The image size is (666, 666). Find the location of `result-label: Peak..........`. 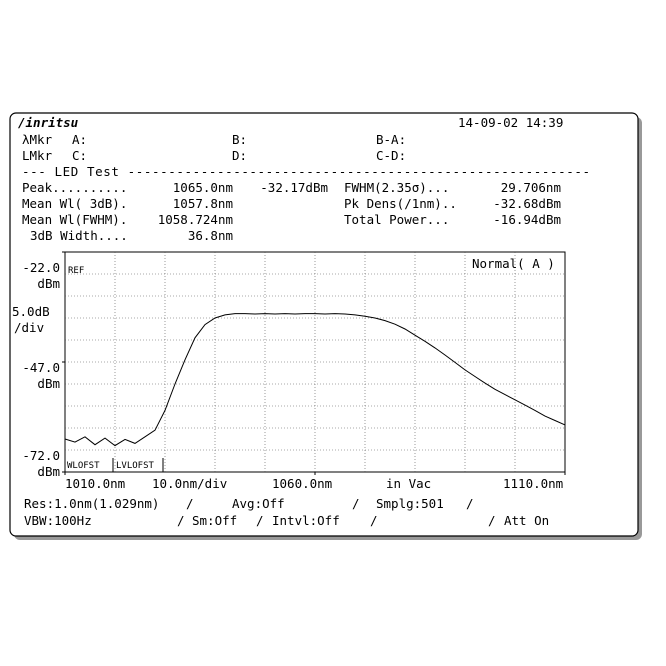

result-label: Peak.......... is located at coordinates (74, 187).